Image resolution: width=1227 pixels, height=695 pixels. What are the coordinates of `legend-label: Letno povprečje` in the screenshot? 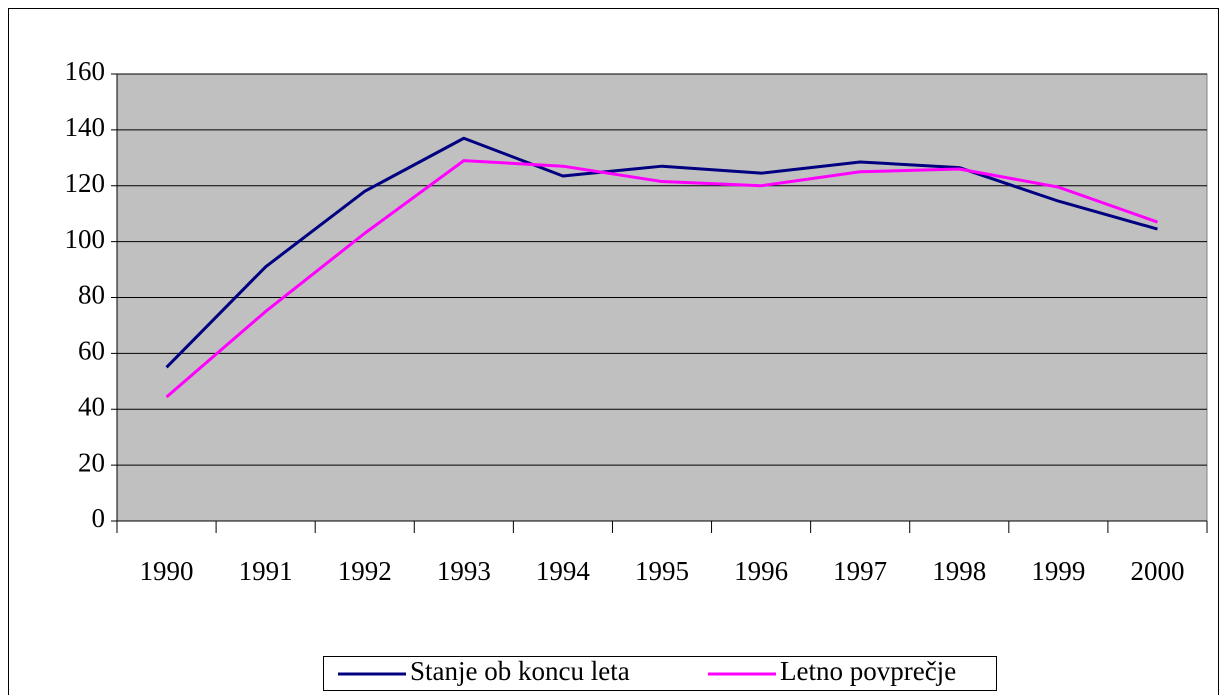 It's located at (868, 671).